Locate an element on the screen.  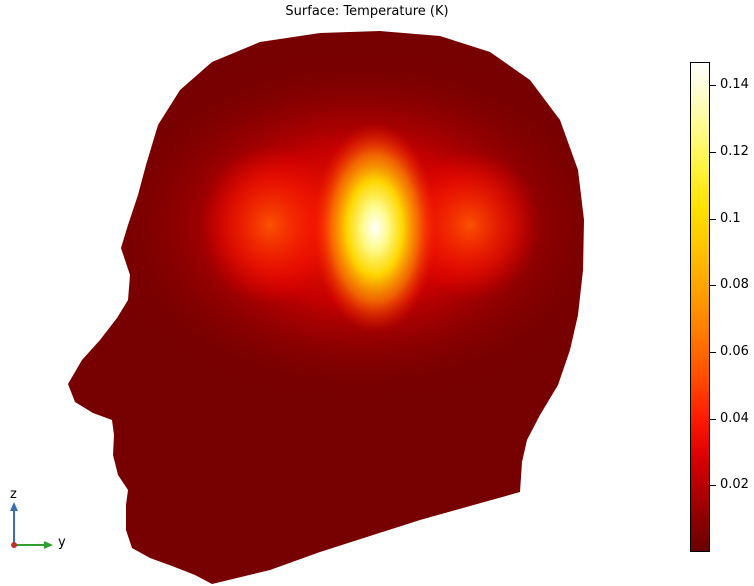
colorbar-tick-label: 0.08 is located at coordinates (734, 285).